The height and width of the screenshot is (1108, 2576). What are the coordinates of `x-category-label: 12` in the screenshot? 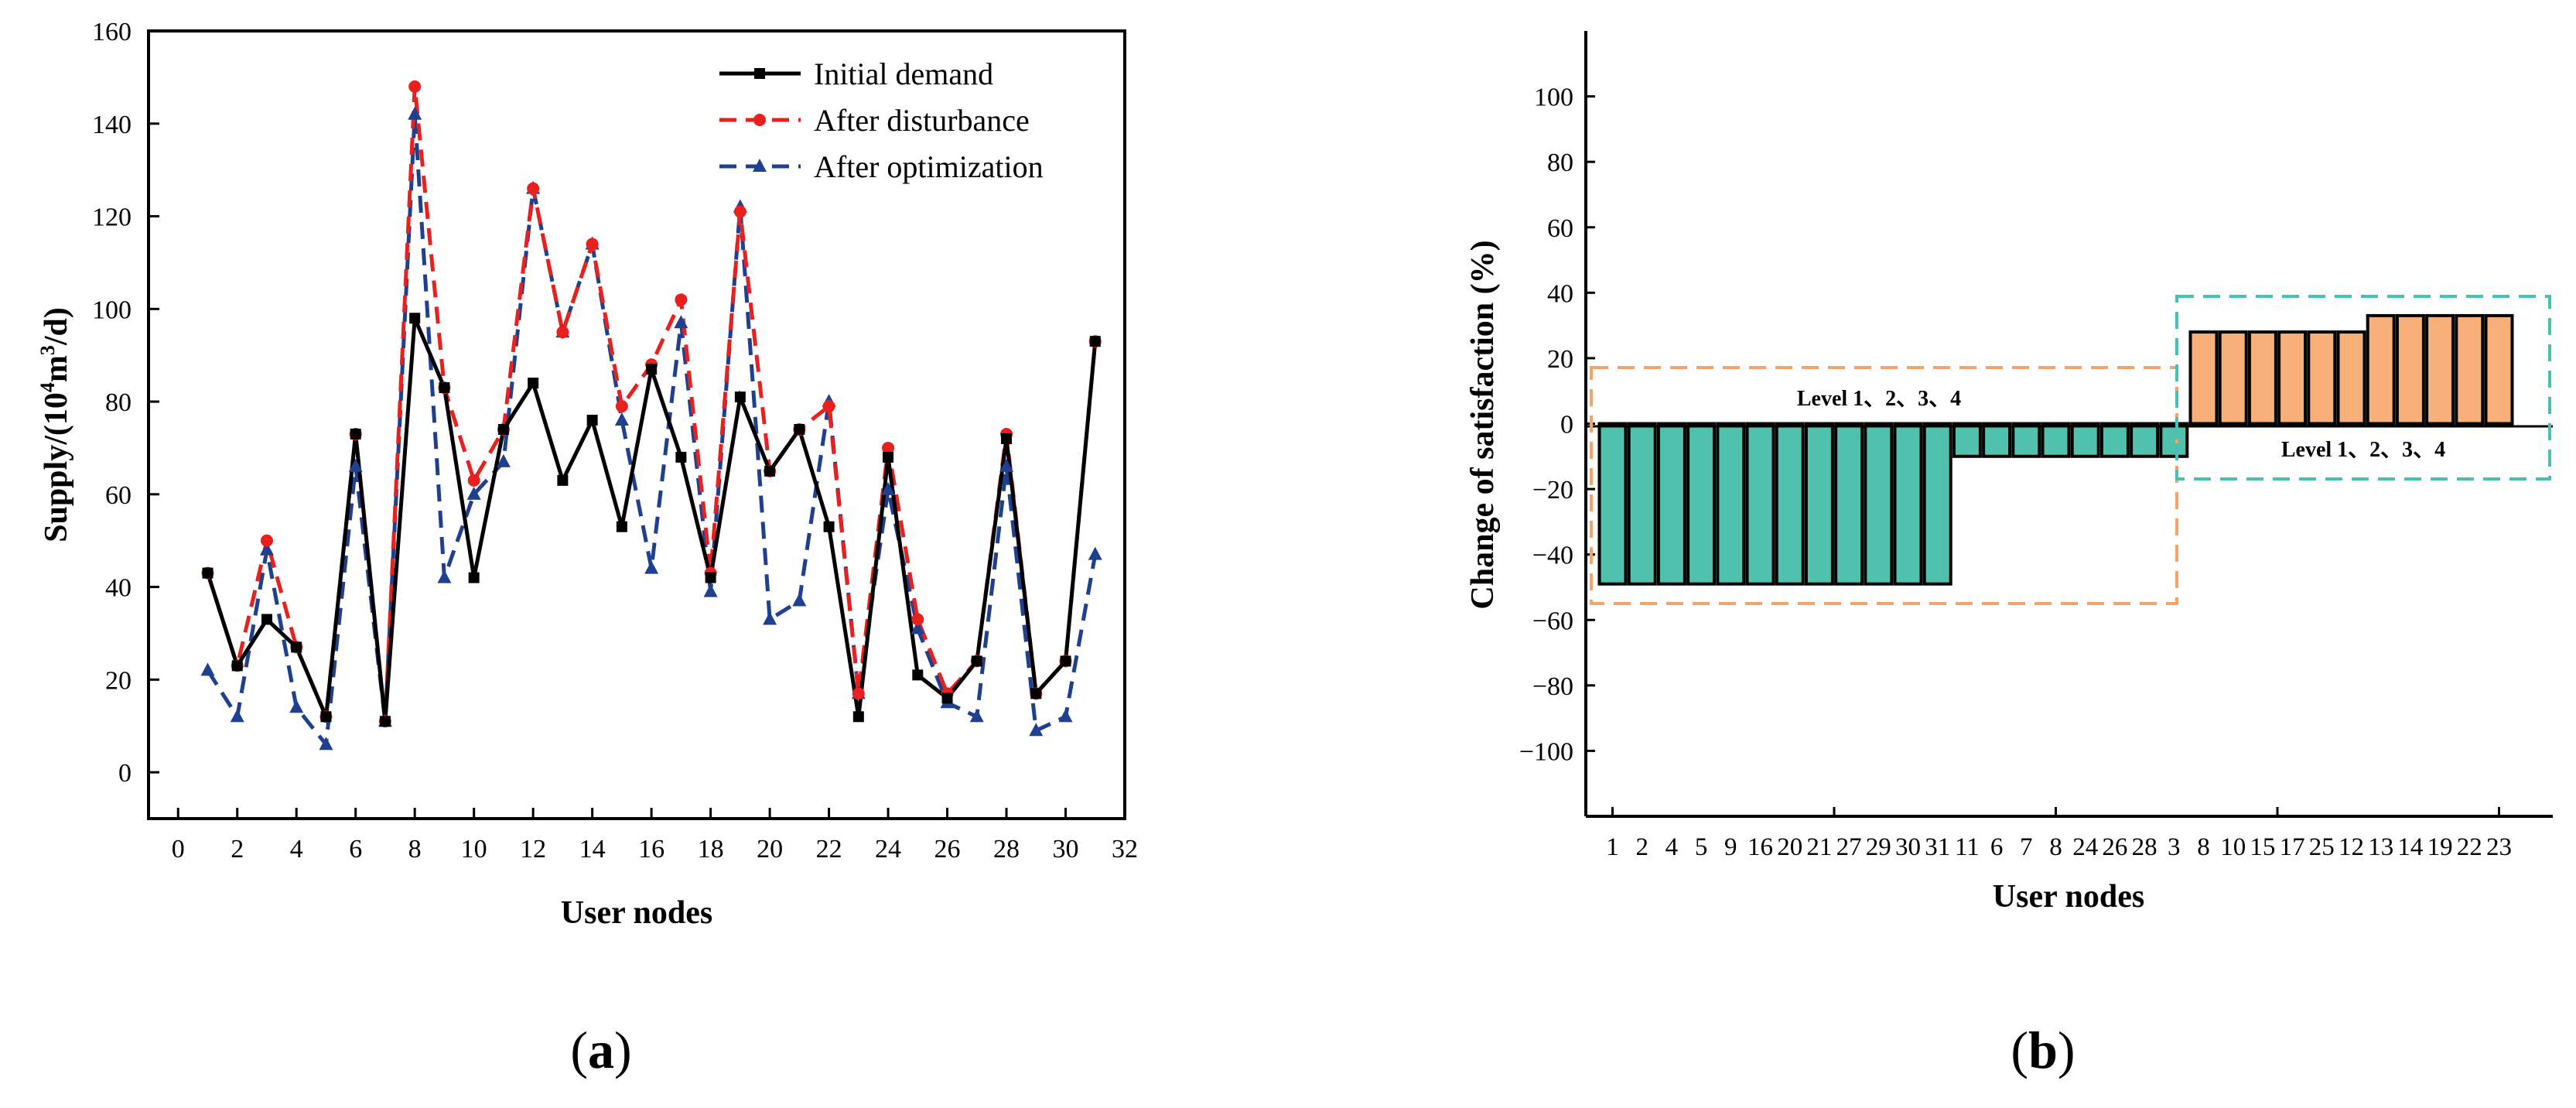 It's located at (2351, 847).